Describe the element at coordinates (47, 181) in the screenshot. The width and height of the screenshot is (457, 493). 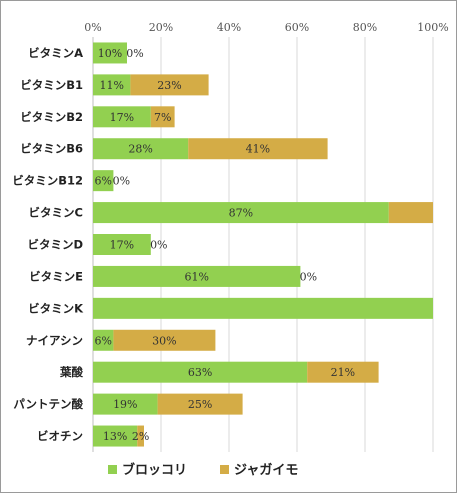
I see `category-label: ビタミンB12` at that location.